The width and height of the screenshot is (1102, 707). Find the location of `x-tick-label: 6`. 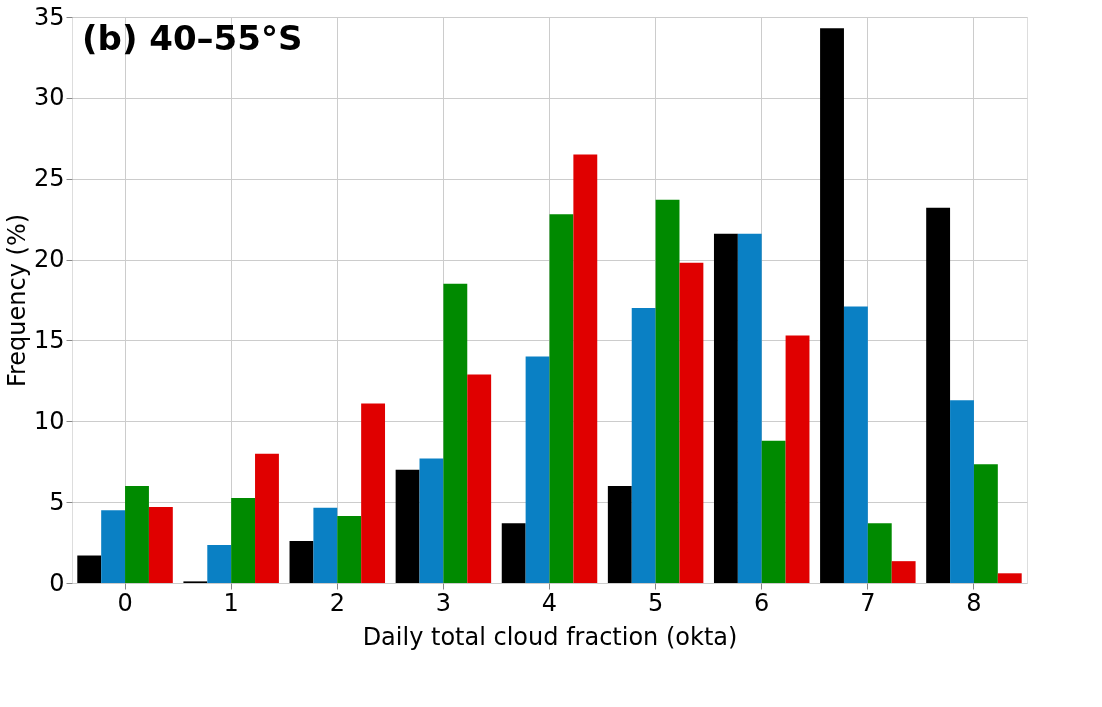

x-tick-label: 6 is located at coordinates (762, 602).